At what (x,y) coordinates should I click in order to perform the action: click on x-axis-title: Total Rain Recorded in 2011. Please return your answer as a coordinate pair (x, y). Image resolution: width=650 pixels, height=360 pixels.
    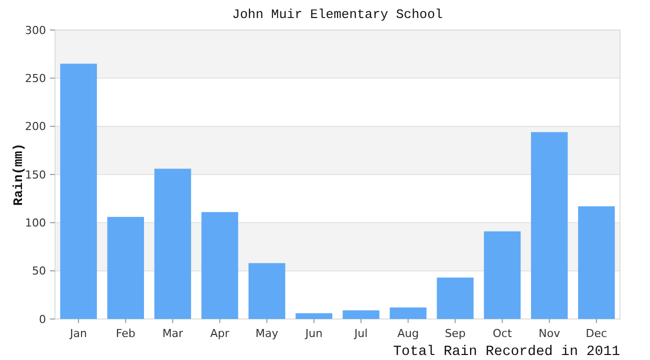
    Looking at the image, I should click on (506, 352).